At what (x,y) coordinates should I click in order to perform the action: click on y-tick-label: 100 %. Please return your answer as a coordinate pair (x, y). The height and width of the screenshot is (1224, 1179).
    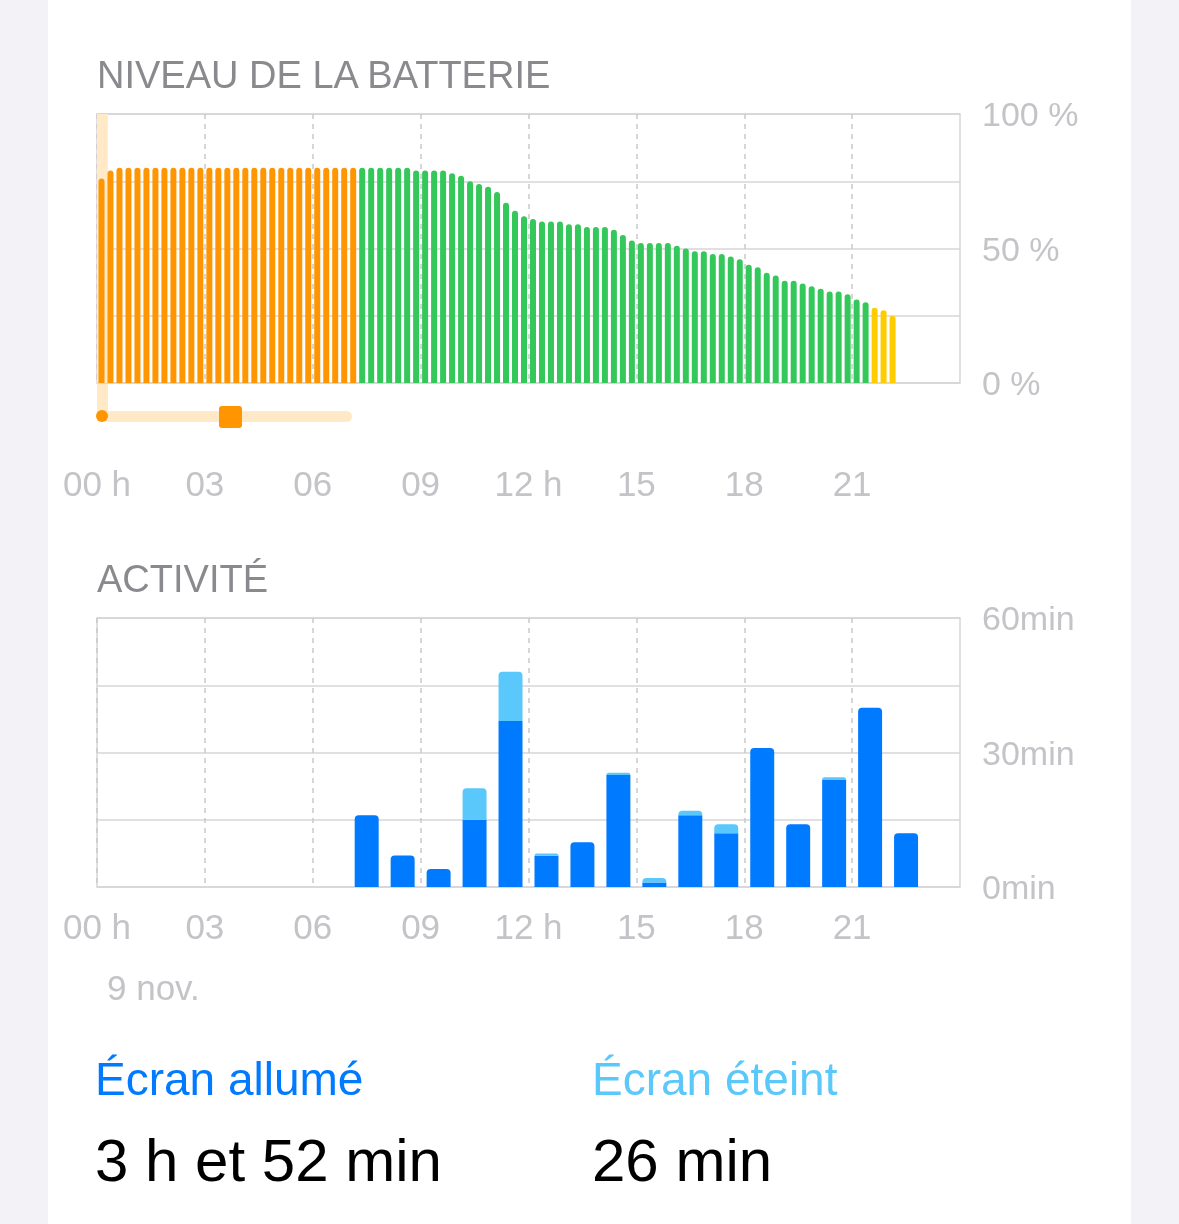
    Looking at the image, I should click on (1030, 114).